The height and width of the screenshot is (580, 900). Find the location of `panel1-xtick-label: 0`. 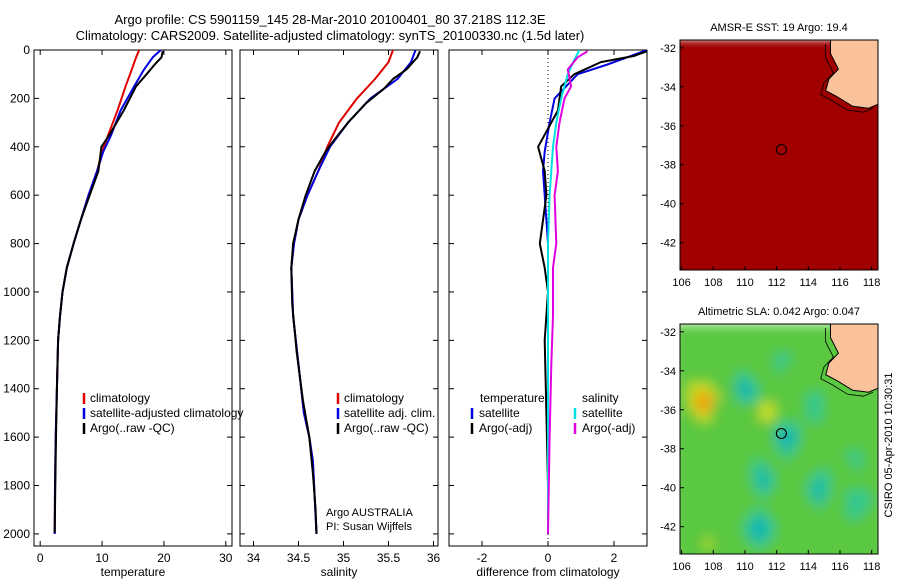

panel1-xtick-label: 0 is located at coordinates (40, 558).